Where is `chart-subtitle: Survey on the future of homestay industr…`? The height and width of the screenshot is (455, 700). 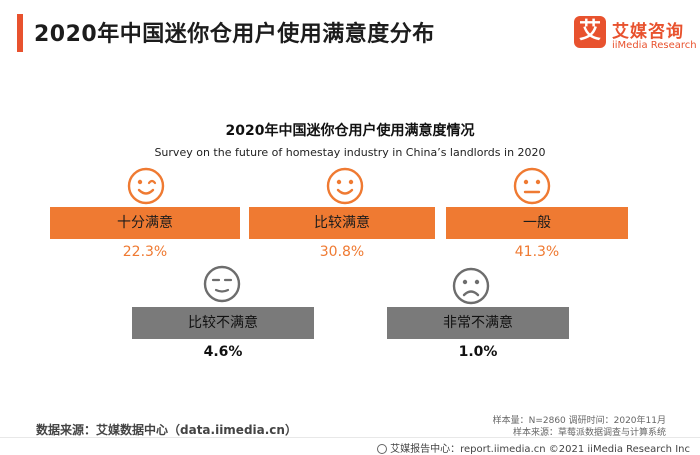 chart-subtitle: Survey on the future of homestay industr… is located at coordinates (350, 152).